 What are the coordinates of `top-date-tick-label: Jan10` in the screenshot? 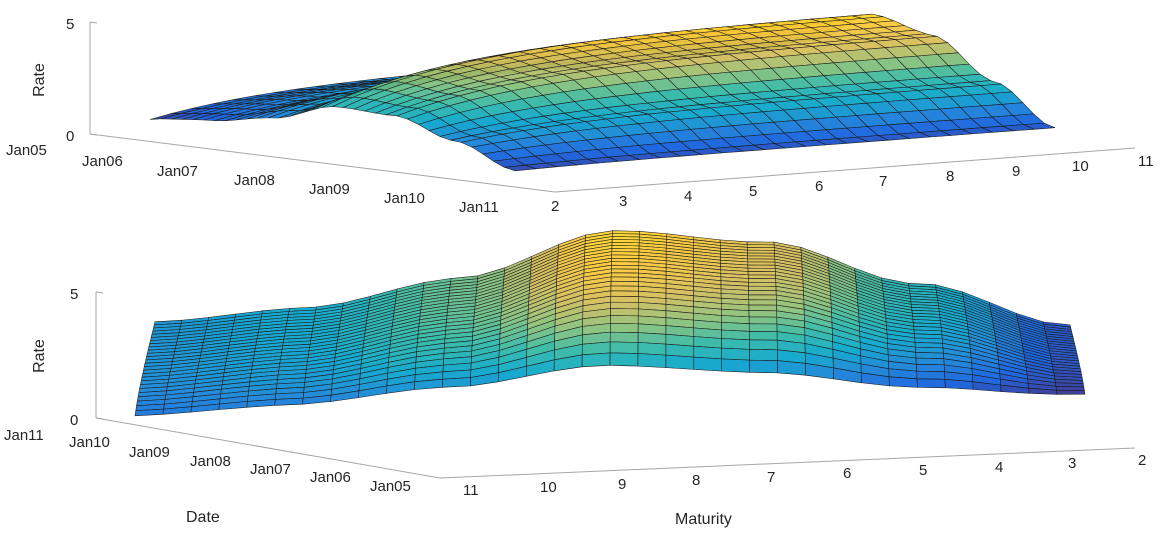 It's located at (404, 198).